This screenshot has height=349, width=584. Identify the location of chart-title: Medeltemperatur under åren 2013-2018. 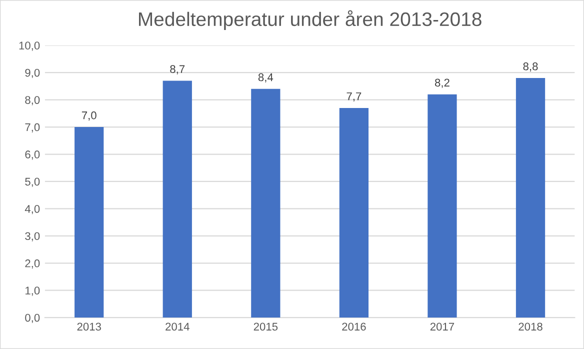
(310, 20).